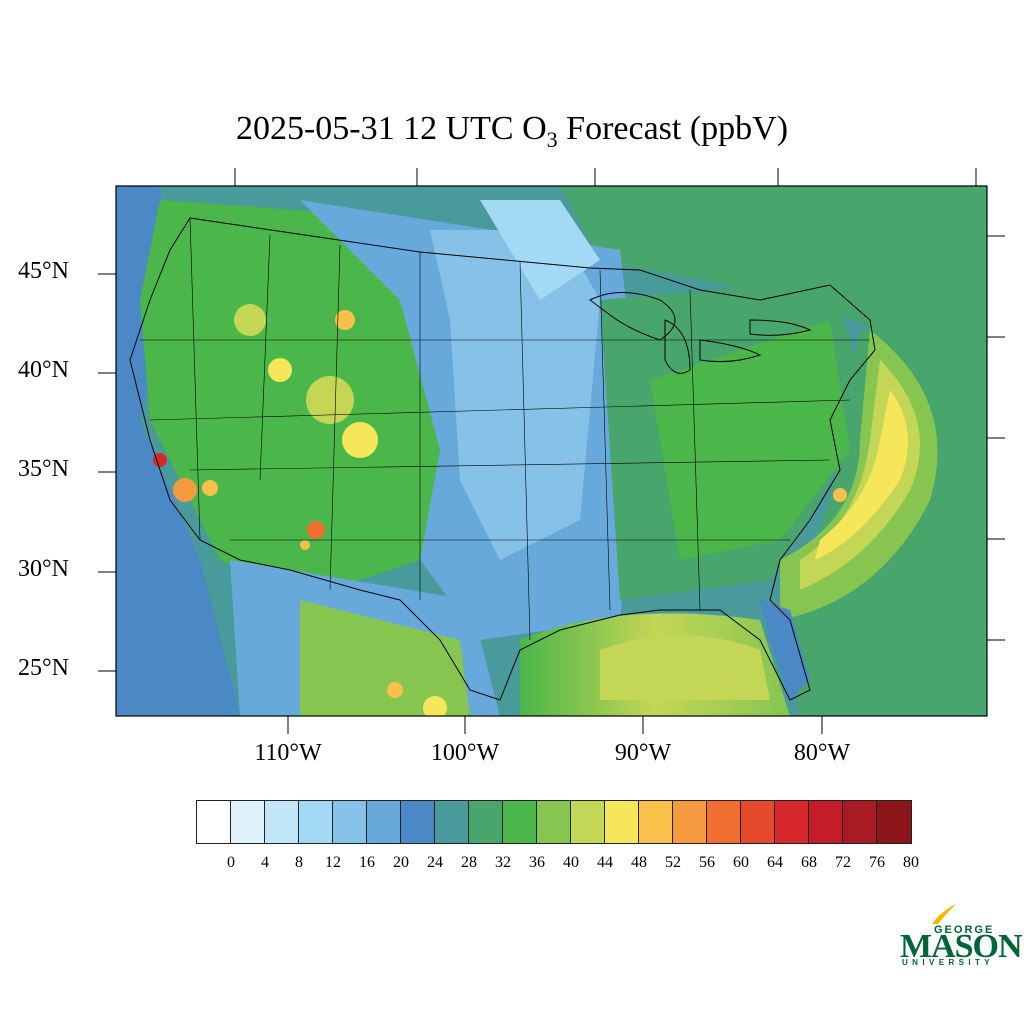 The height and width of the screenshot is (1024, 1024). I want to click on lon-label-110: 110°W, so click(288, 753).